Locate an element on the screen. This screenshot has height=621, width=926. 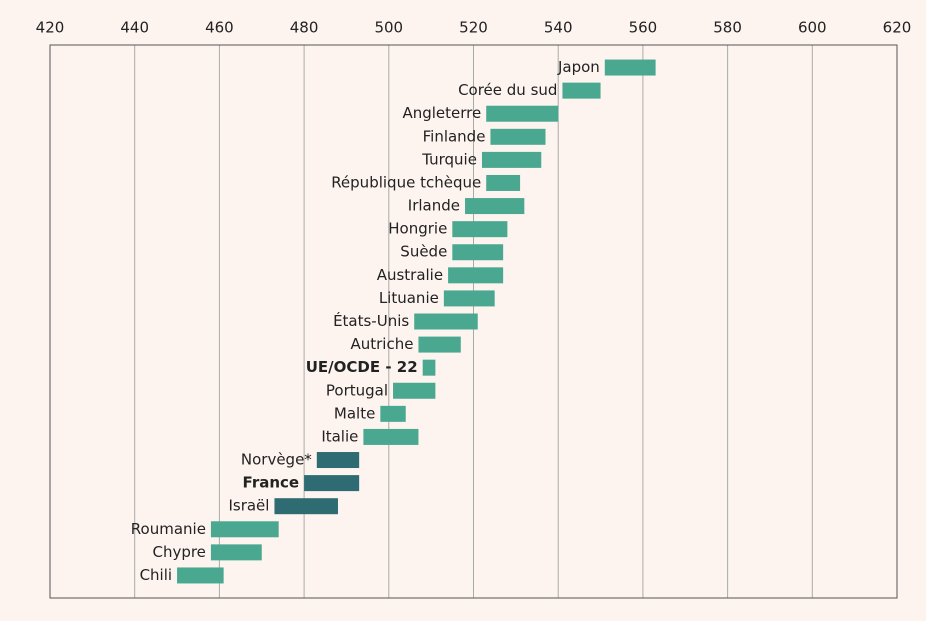
category-label: UE/OCDE - 22 is located at coordinates (362, 367).